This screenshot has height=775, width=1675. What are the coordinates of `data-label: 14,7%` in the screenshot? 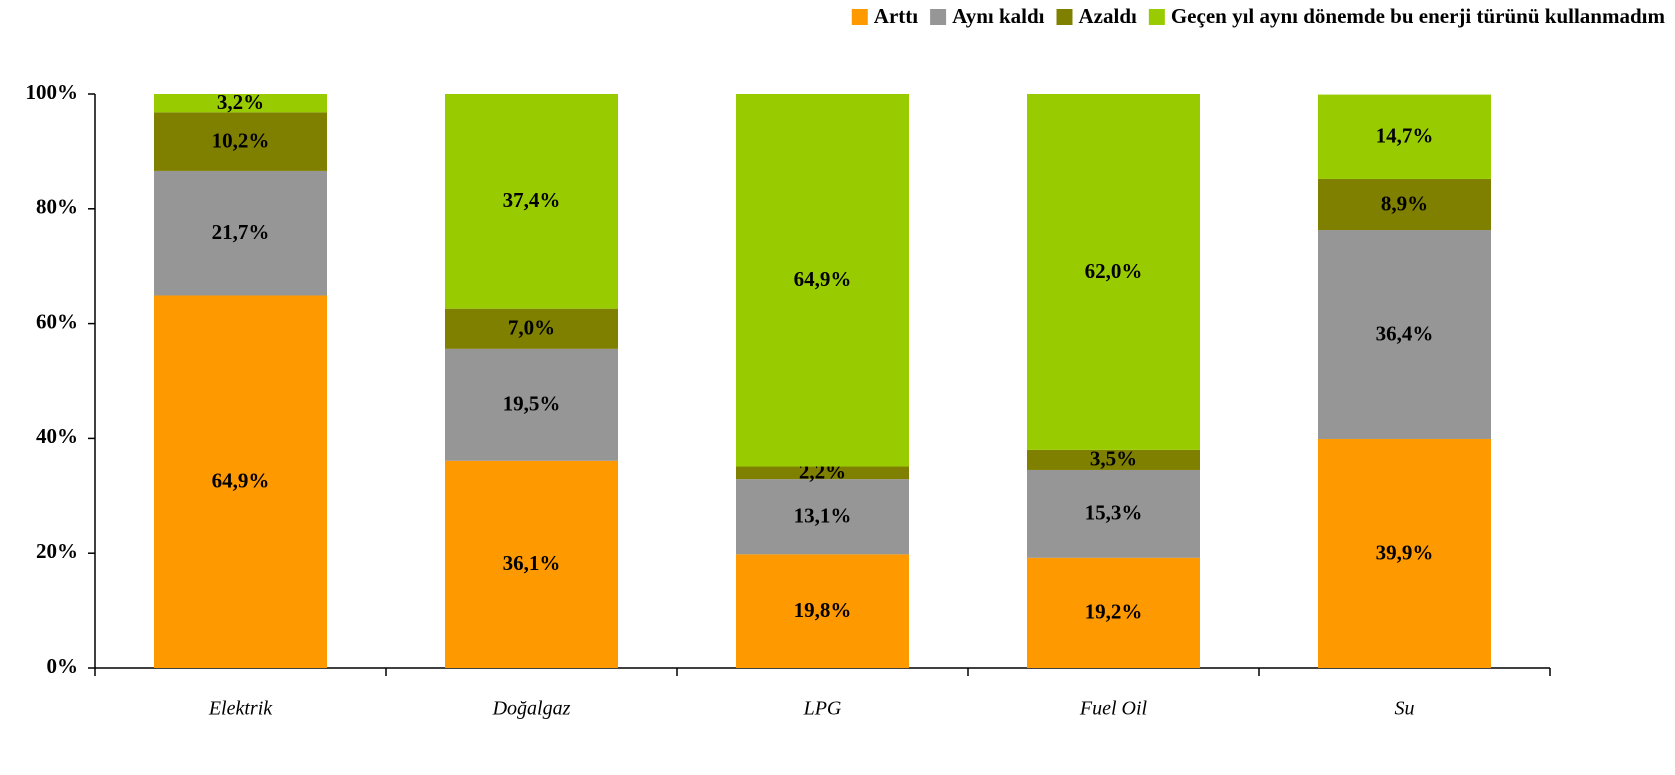 It's located at (1405, 136).